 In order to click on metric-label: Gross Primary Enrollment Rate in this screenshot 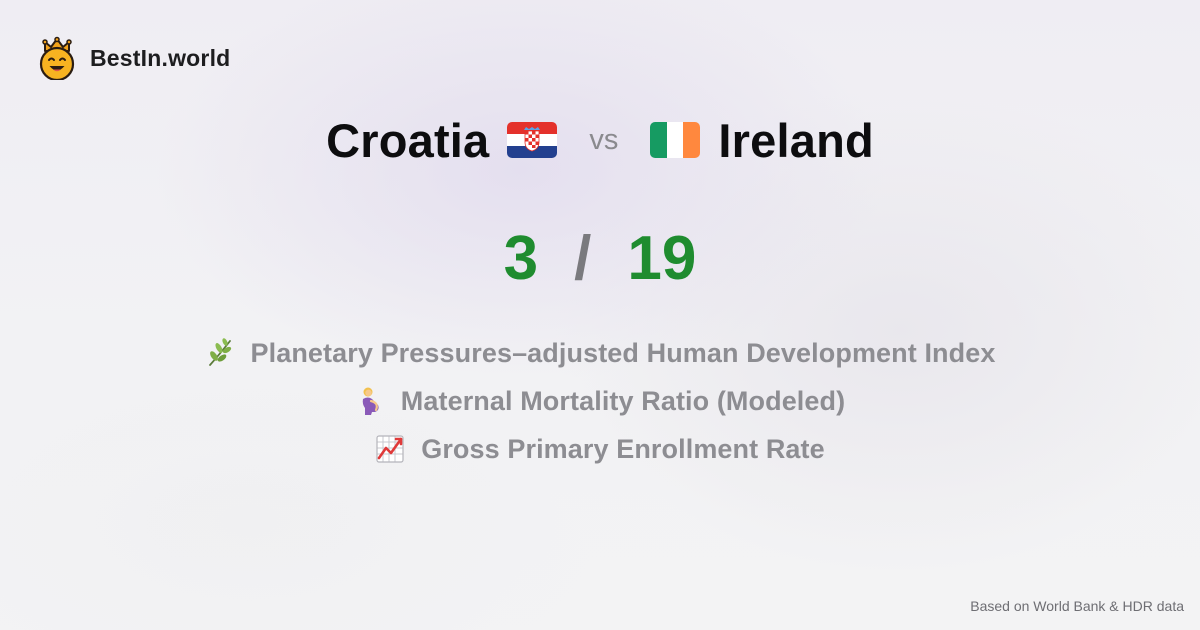, I will do `click(623, 448)`.